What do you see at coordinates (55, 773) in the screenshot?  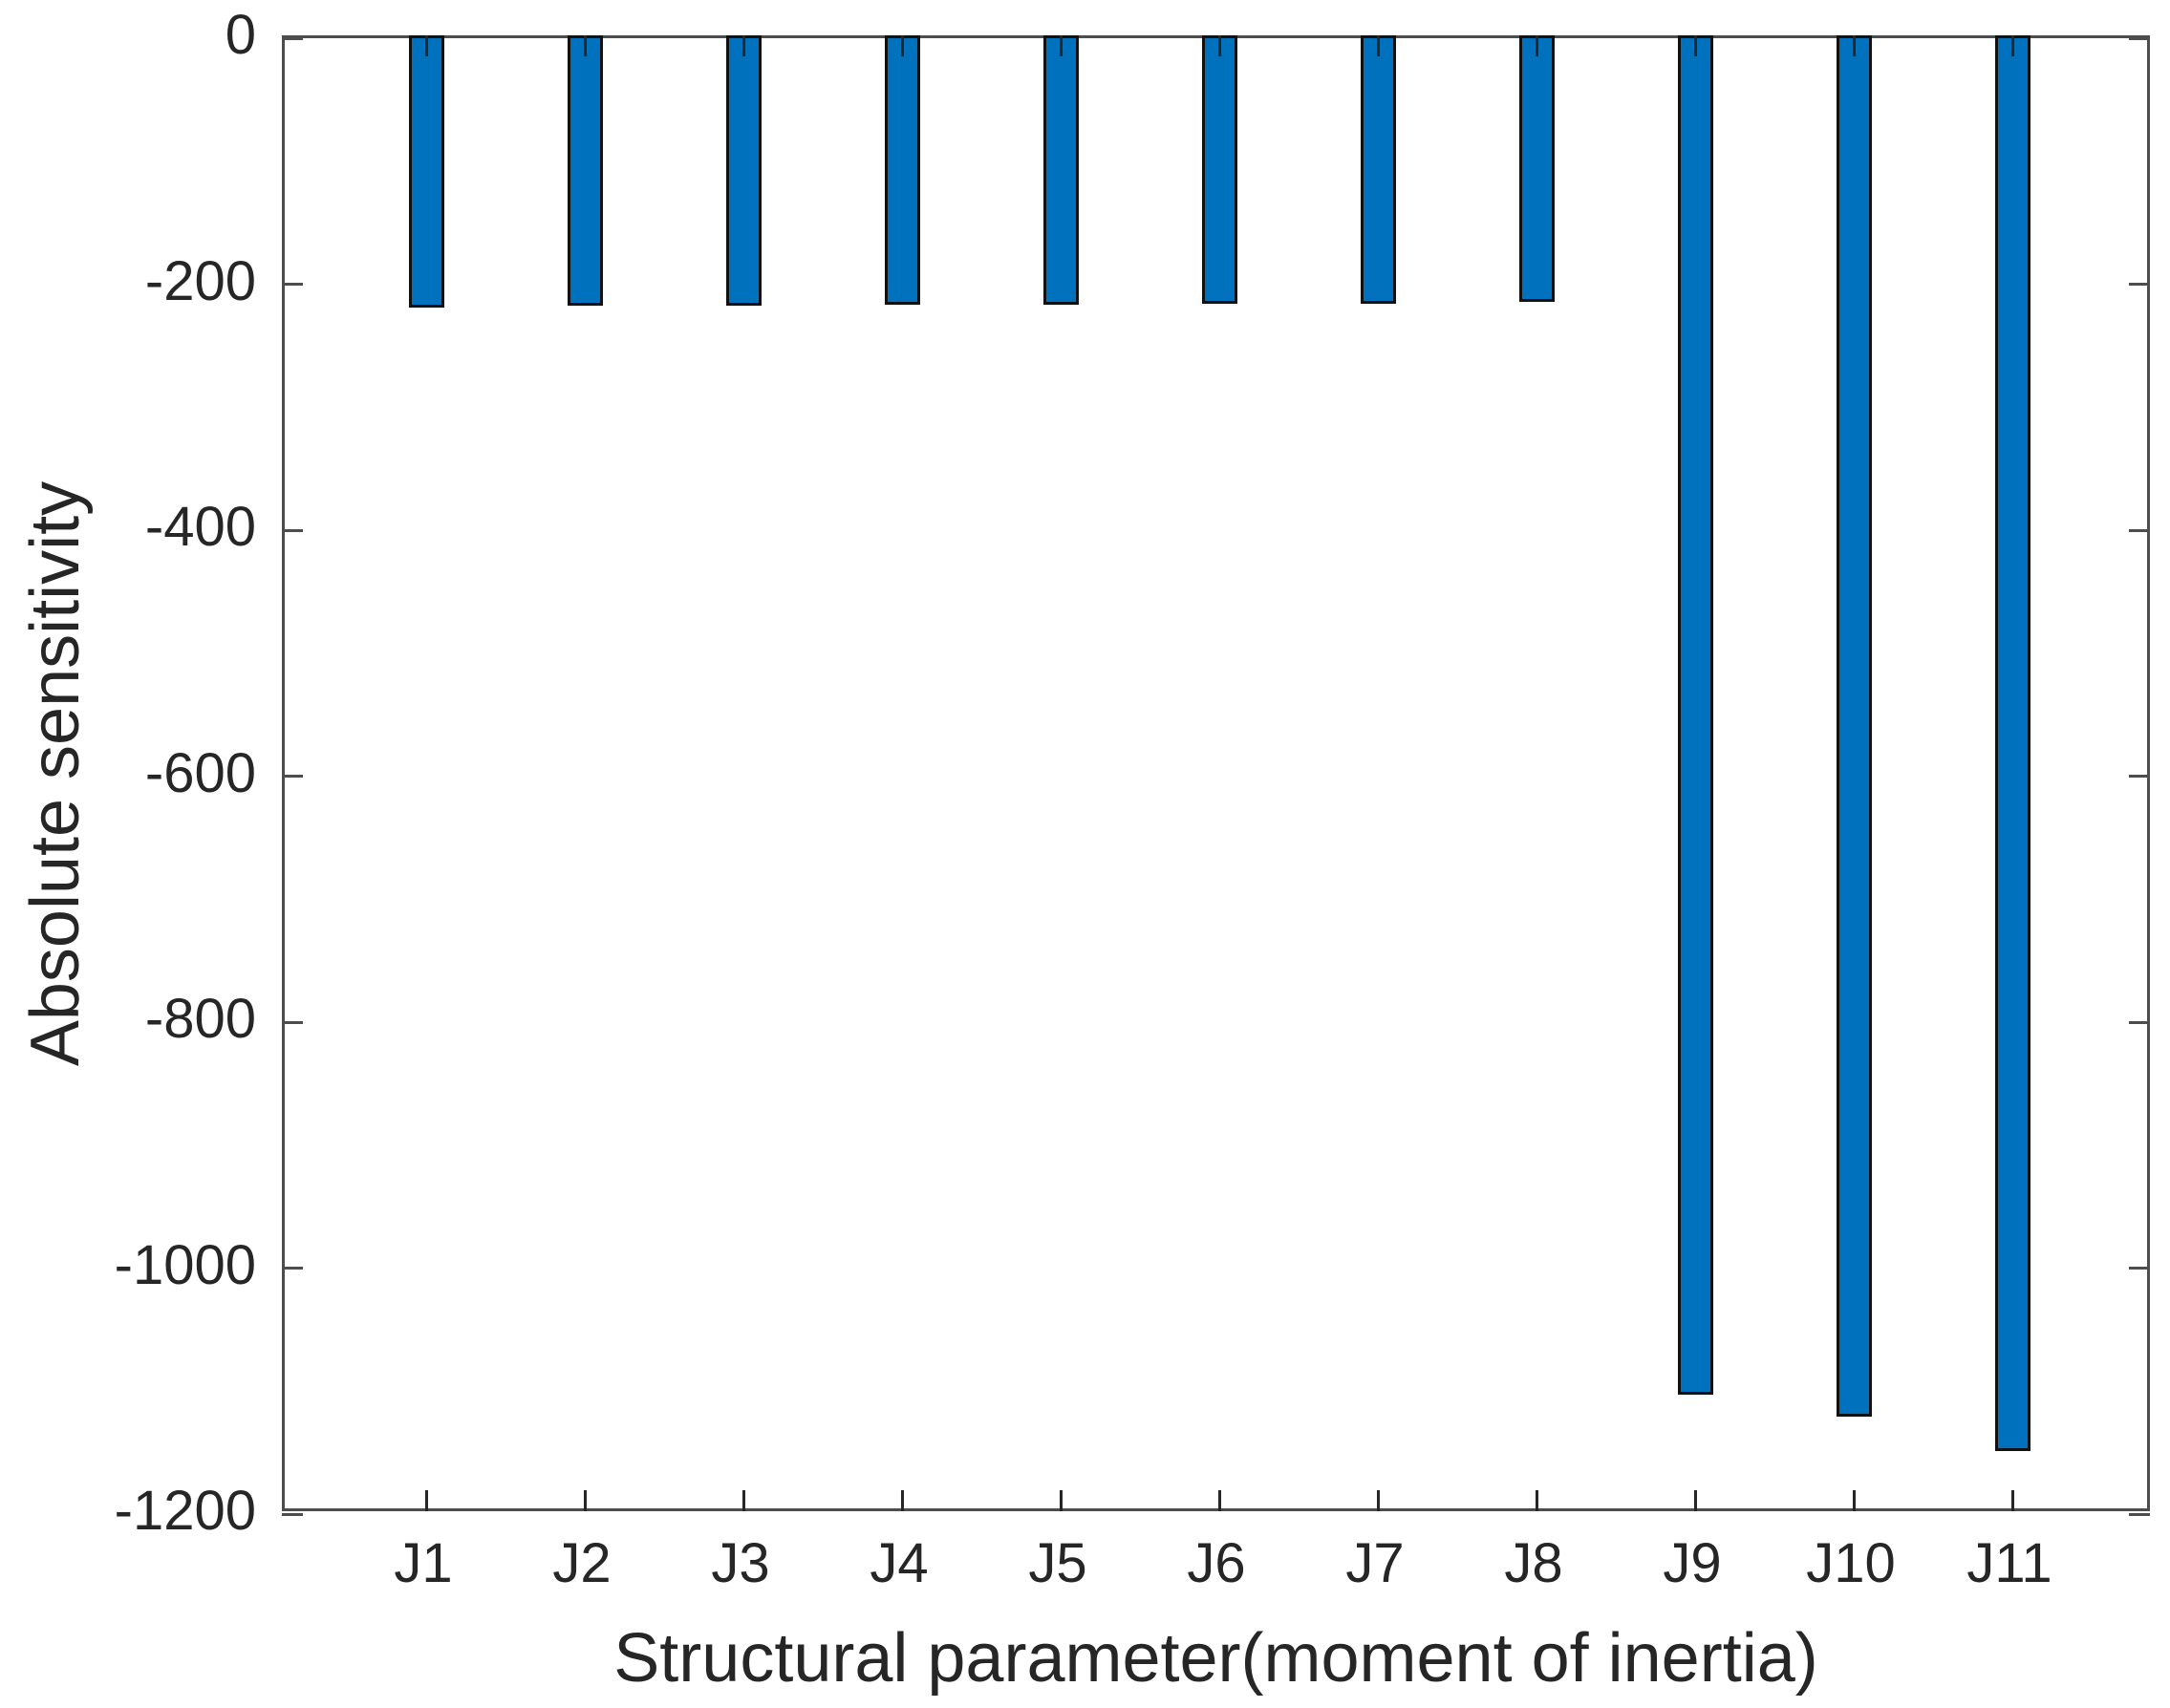 I see `y-axis-label: Absolute sensitivity` at bounding box center [55, 773].